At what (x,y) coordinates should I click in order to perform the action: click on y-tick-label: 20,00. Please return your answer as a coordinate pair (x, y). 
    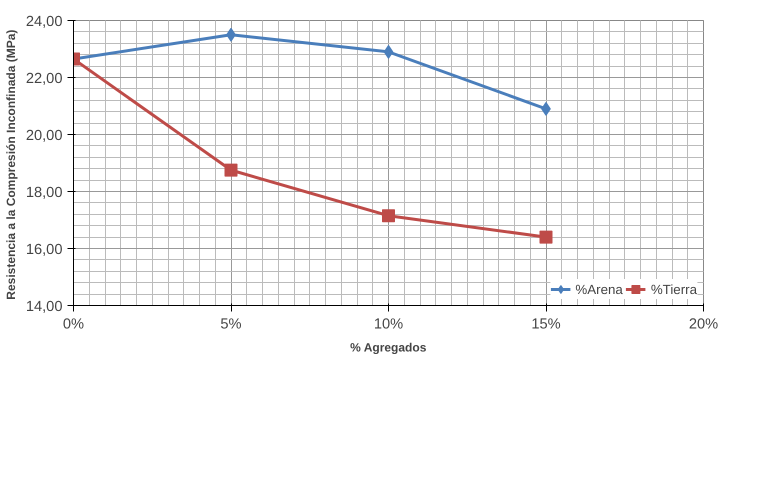
    Looking at the image, I should click on (44, 136).